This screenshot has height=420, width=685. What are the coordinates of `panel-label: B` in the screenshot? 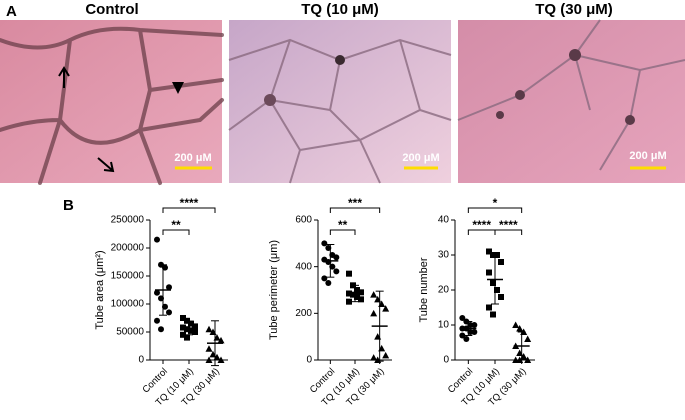 It's located at (68, 205).